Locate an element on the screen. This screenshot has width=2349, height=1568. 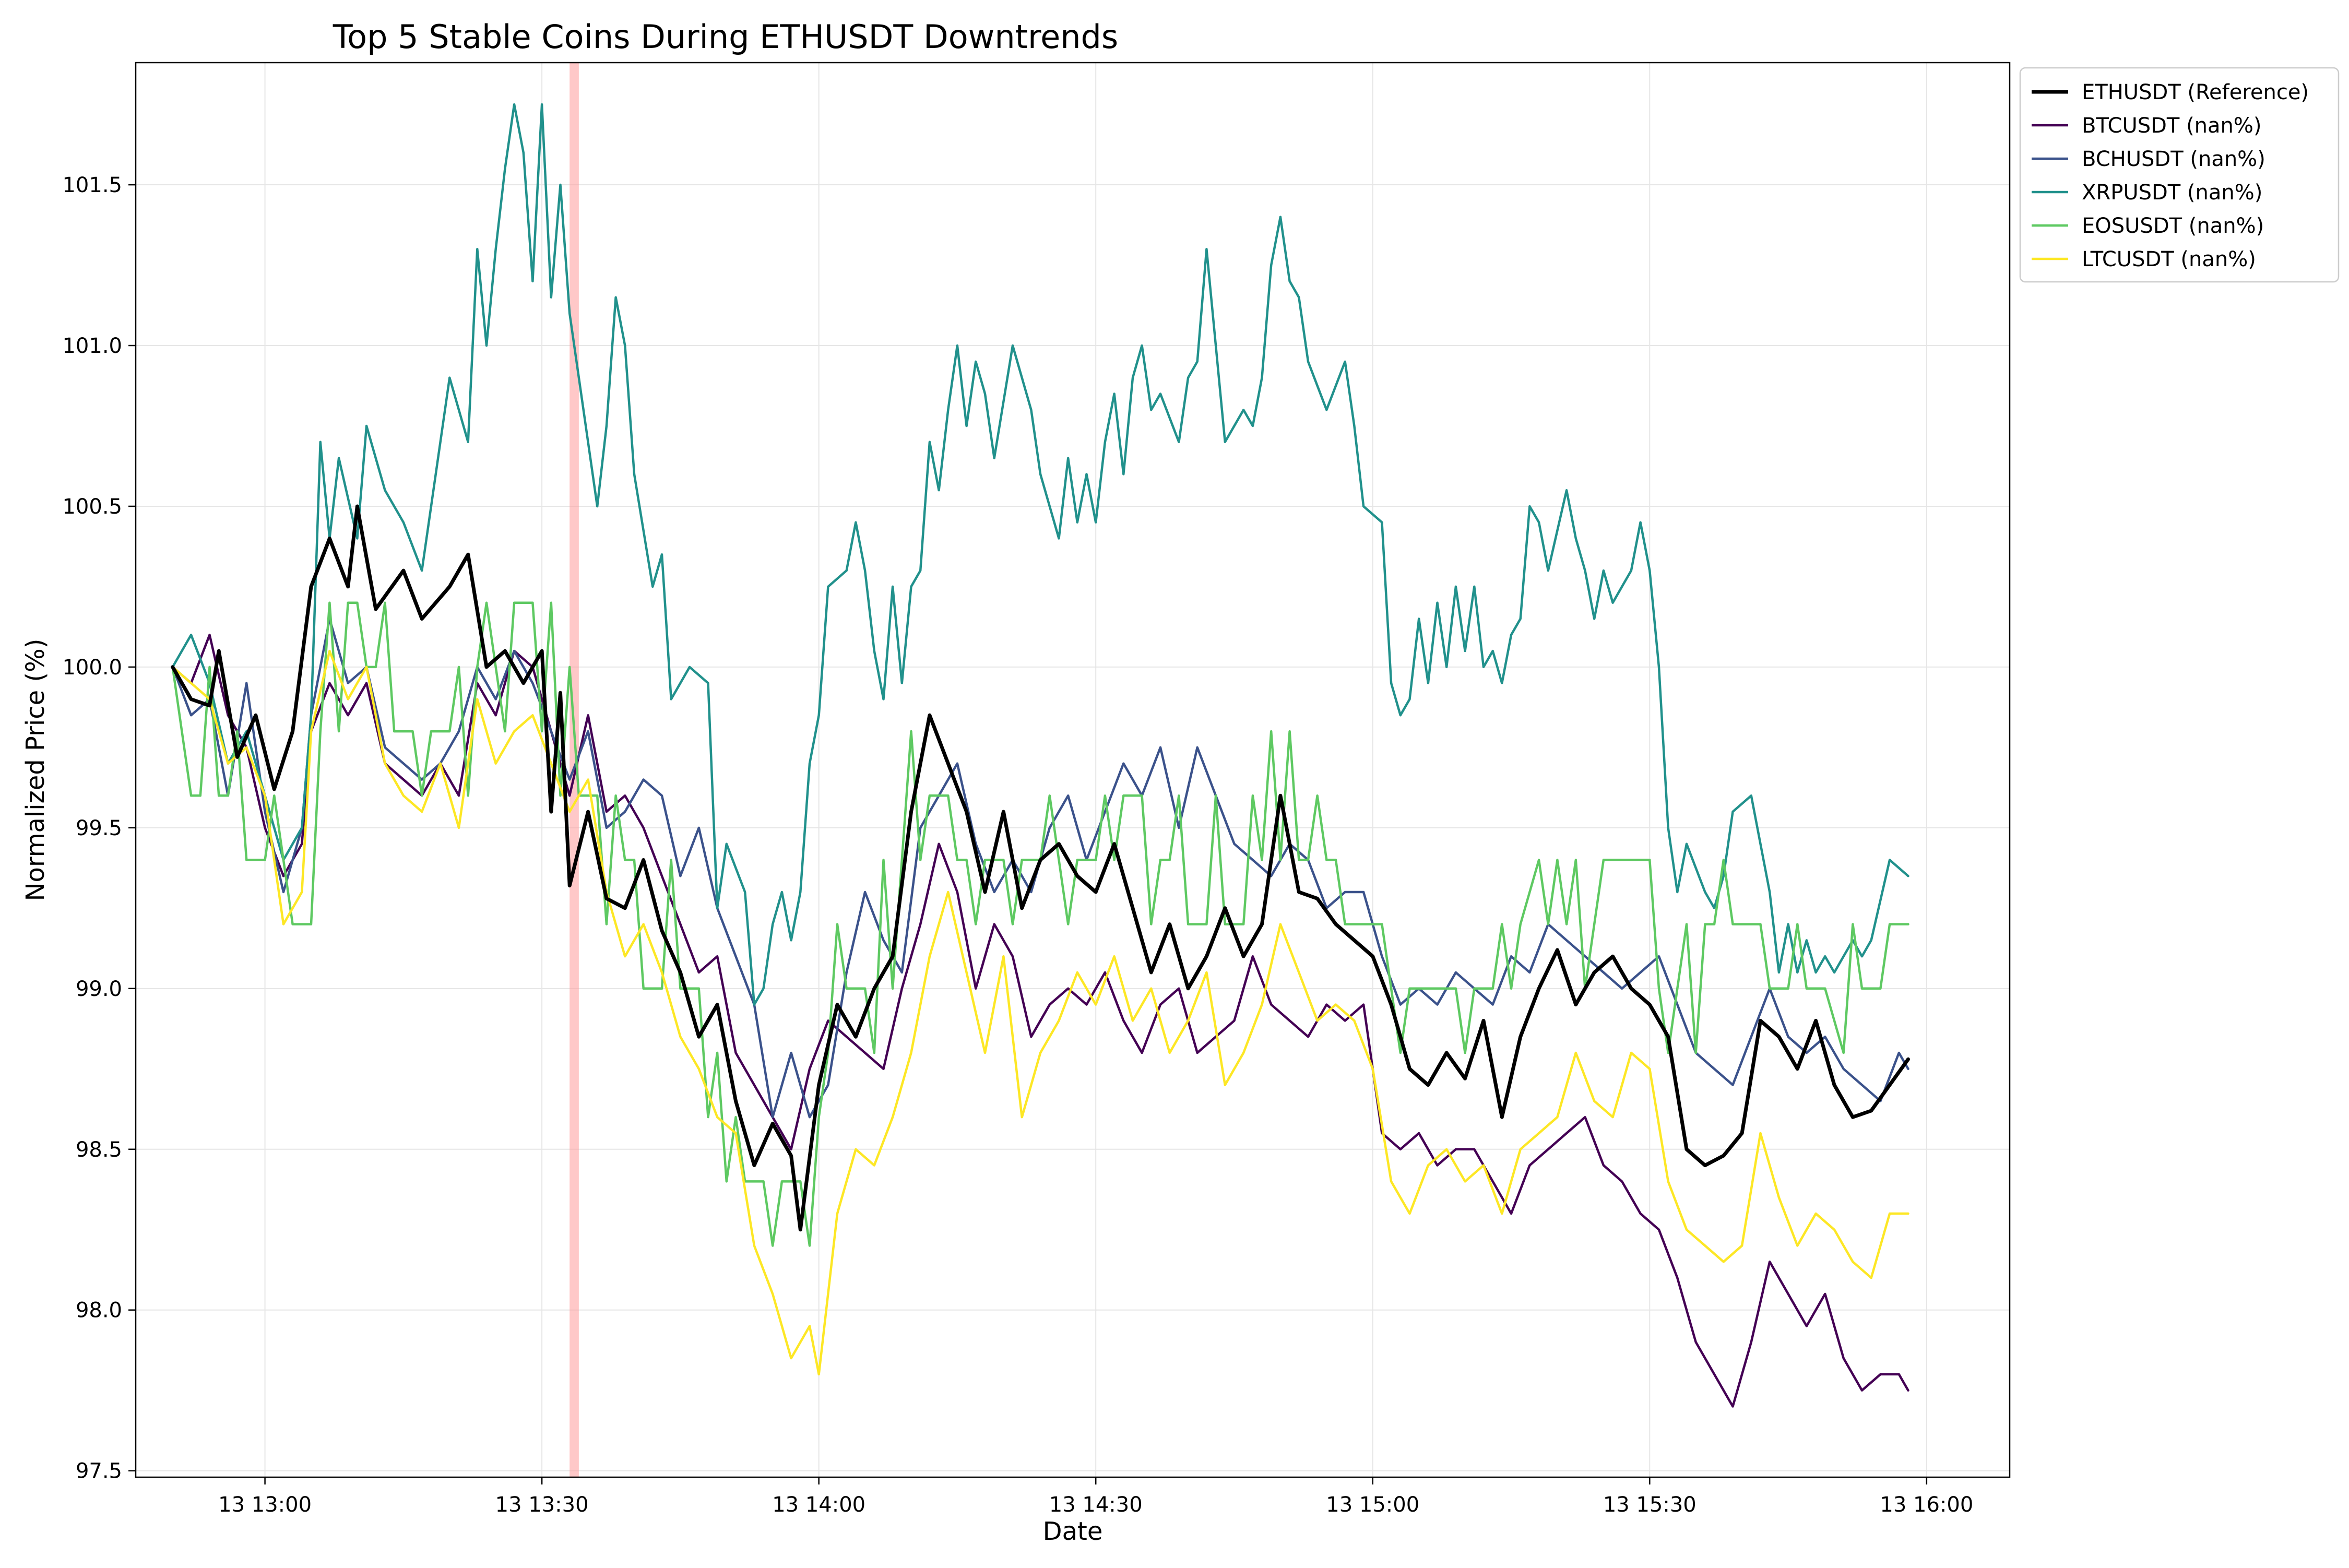
legend-label-btcusdt: BTCUSDT (nan%) is located at coordinates (2172, 126).